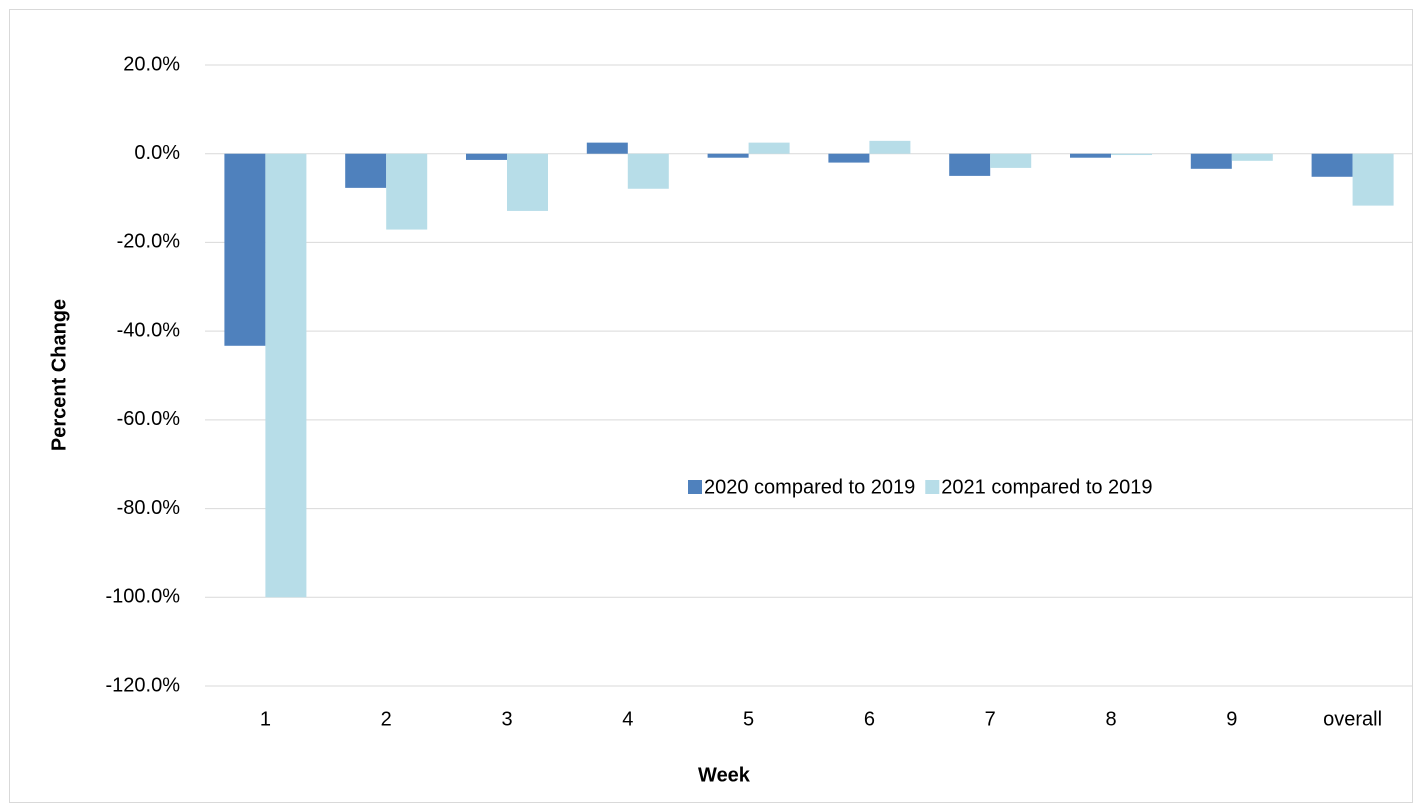  Describe the element at coordinates (149, 508) in the screenshot. I see `y-tick-label: -80.0%` at that location.